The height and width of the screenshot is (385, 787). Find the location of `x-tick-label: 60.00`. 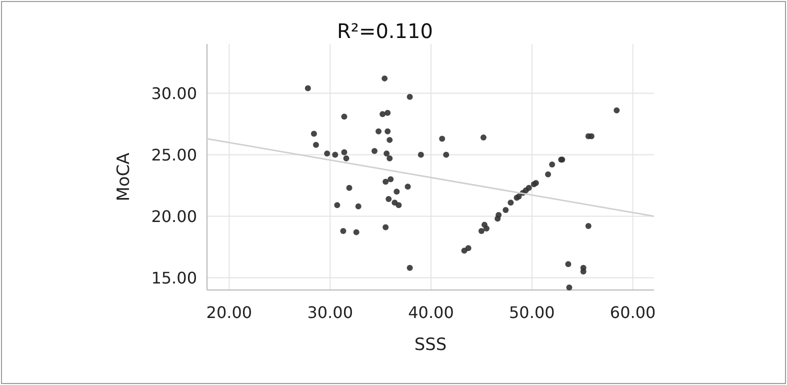

x-tick-label: 60.00 is located at coordinates (633, 312).